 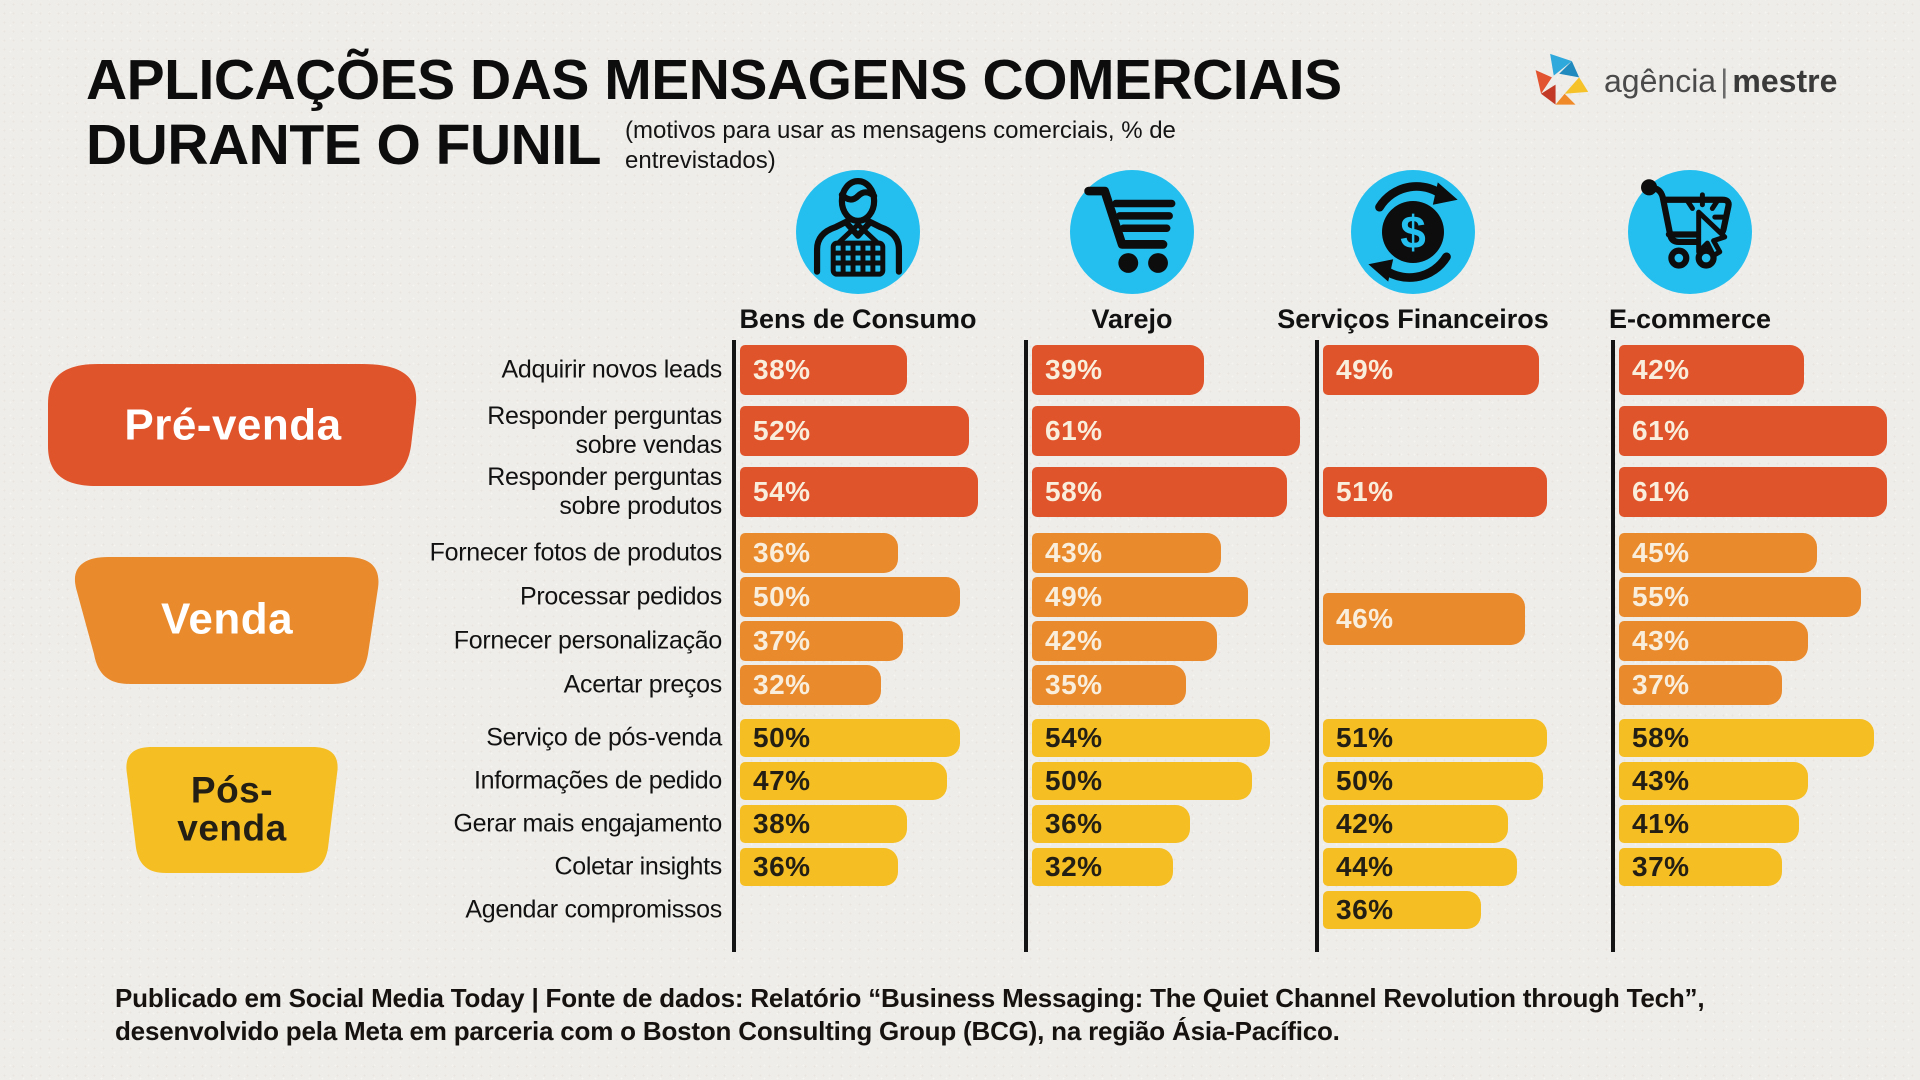 What do you see at coordinates (858, 319) in the screenshot?
I see `column-label: Bens de Consumo` at bounding box center [858, 319].